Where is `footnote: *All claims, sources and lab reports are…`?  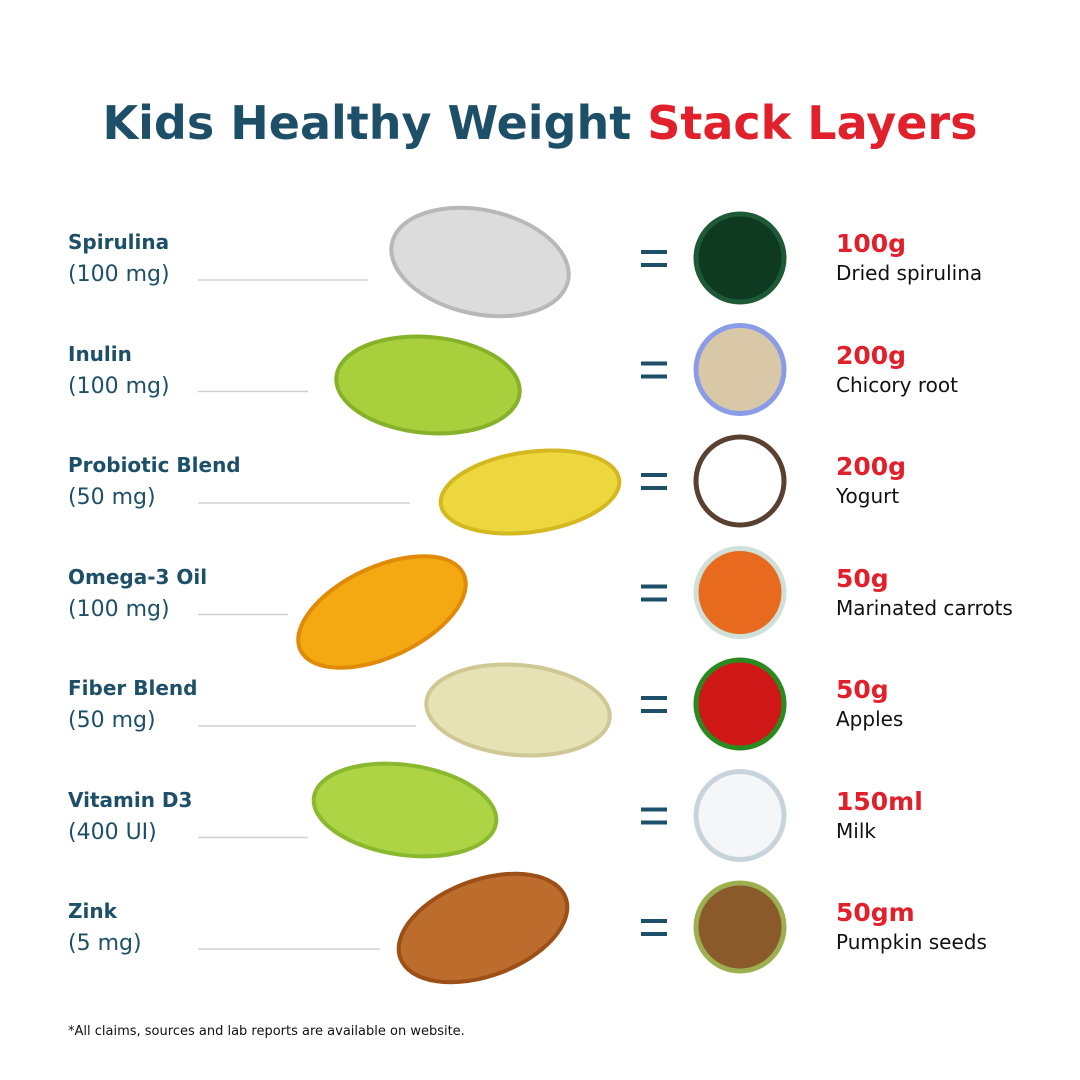 footnote: *All claims, sources and lab reports are… is located at coordinates (266, 1031).